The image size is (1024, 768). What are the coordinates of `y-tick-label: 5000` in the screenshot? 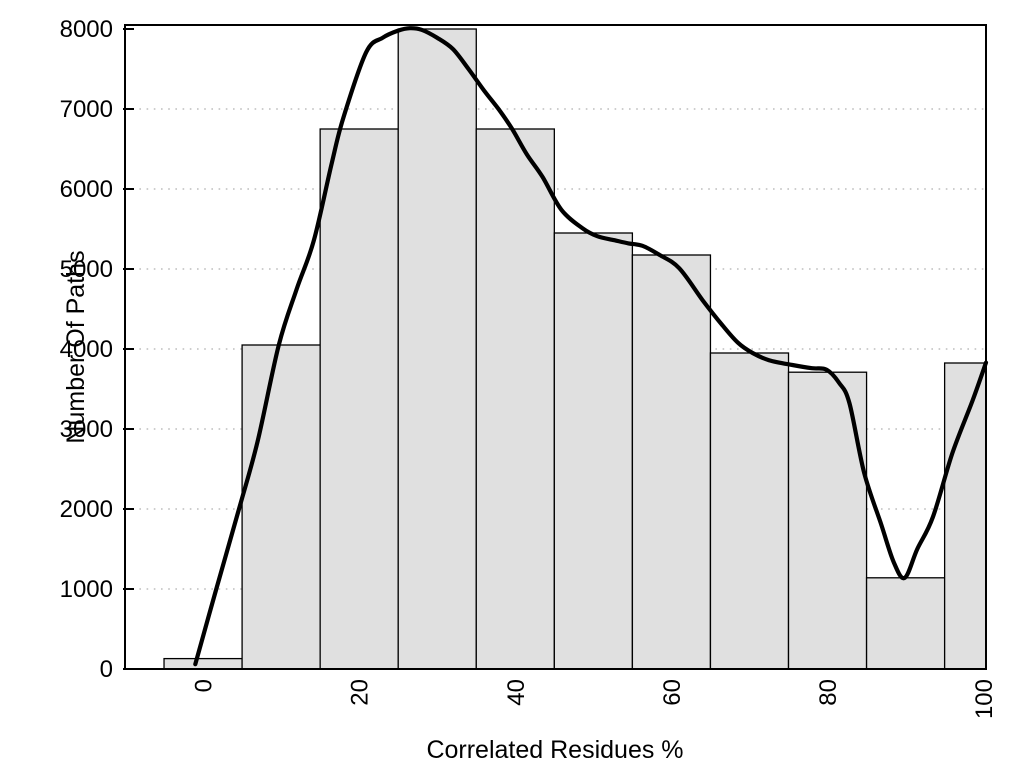 It's located at (86, 269).